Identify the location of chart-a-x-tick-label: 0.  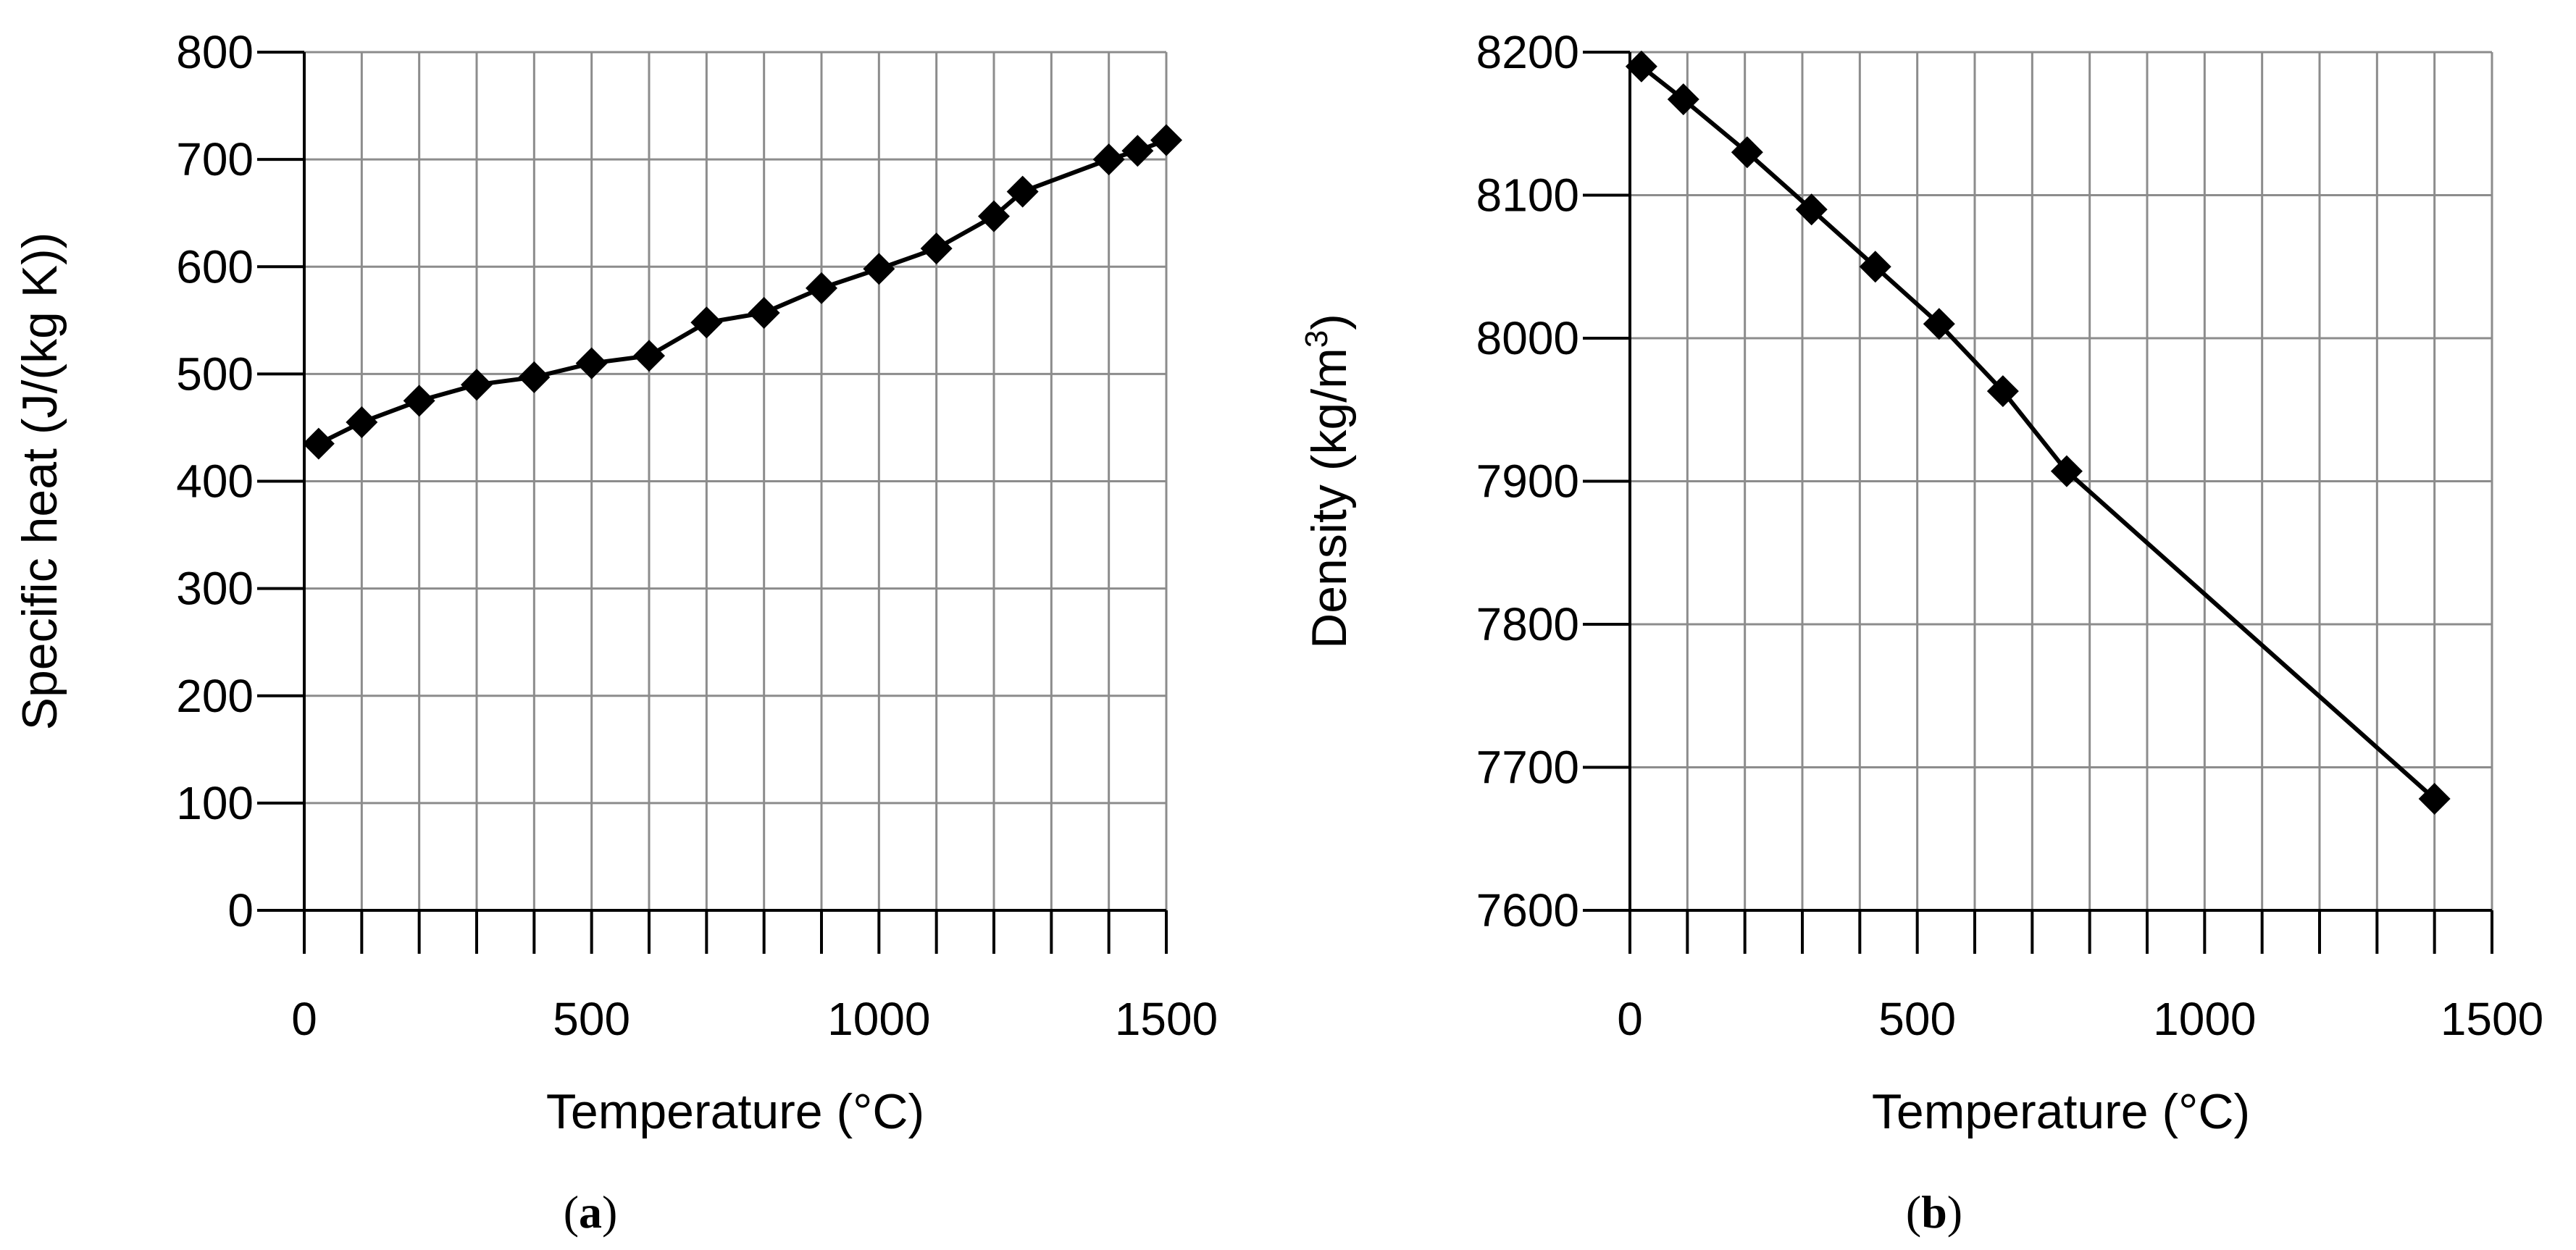
(304, 1019).